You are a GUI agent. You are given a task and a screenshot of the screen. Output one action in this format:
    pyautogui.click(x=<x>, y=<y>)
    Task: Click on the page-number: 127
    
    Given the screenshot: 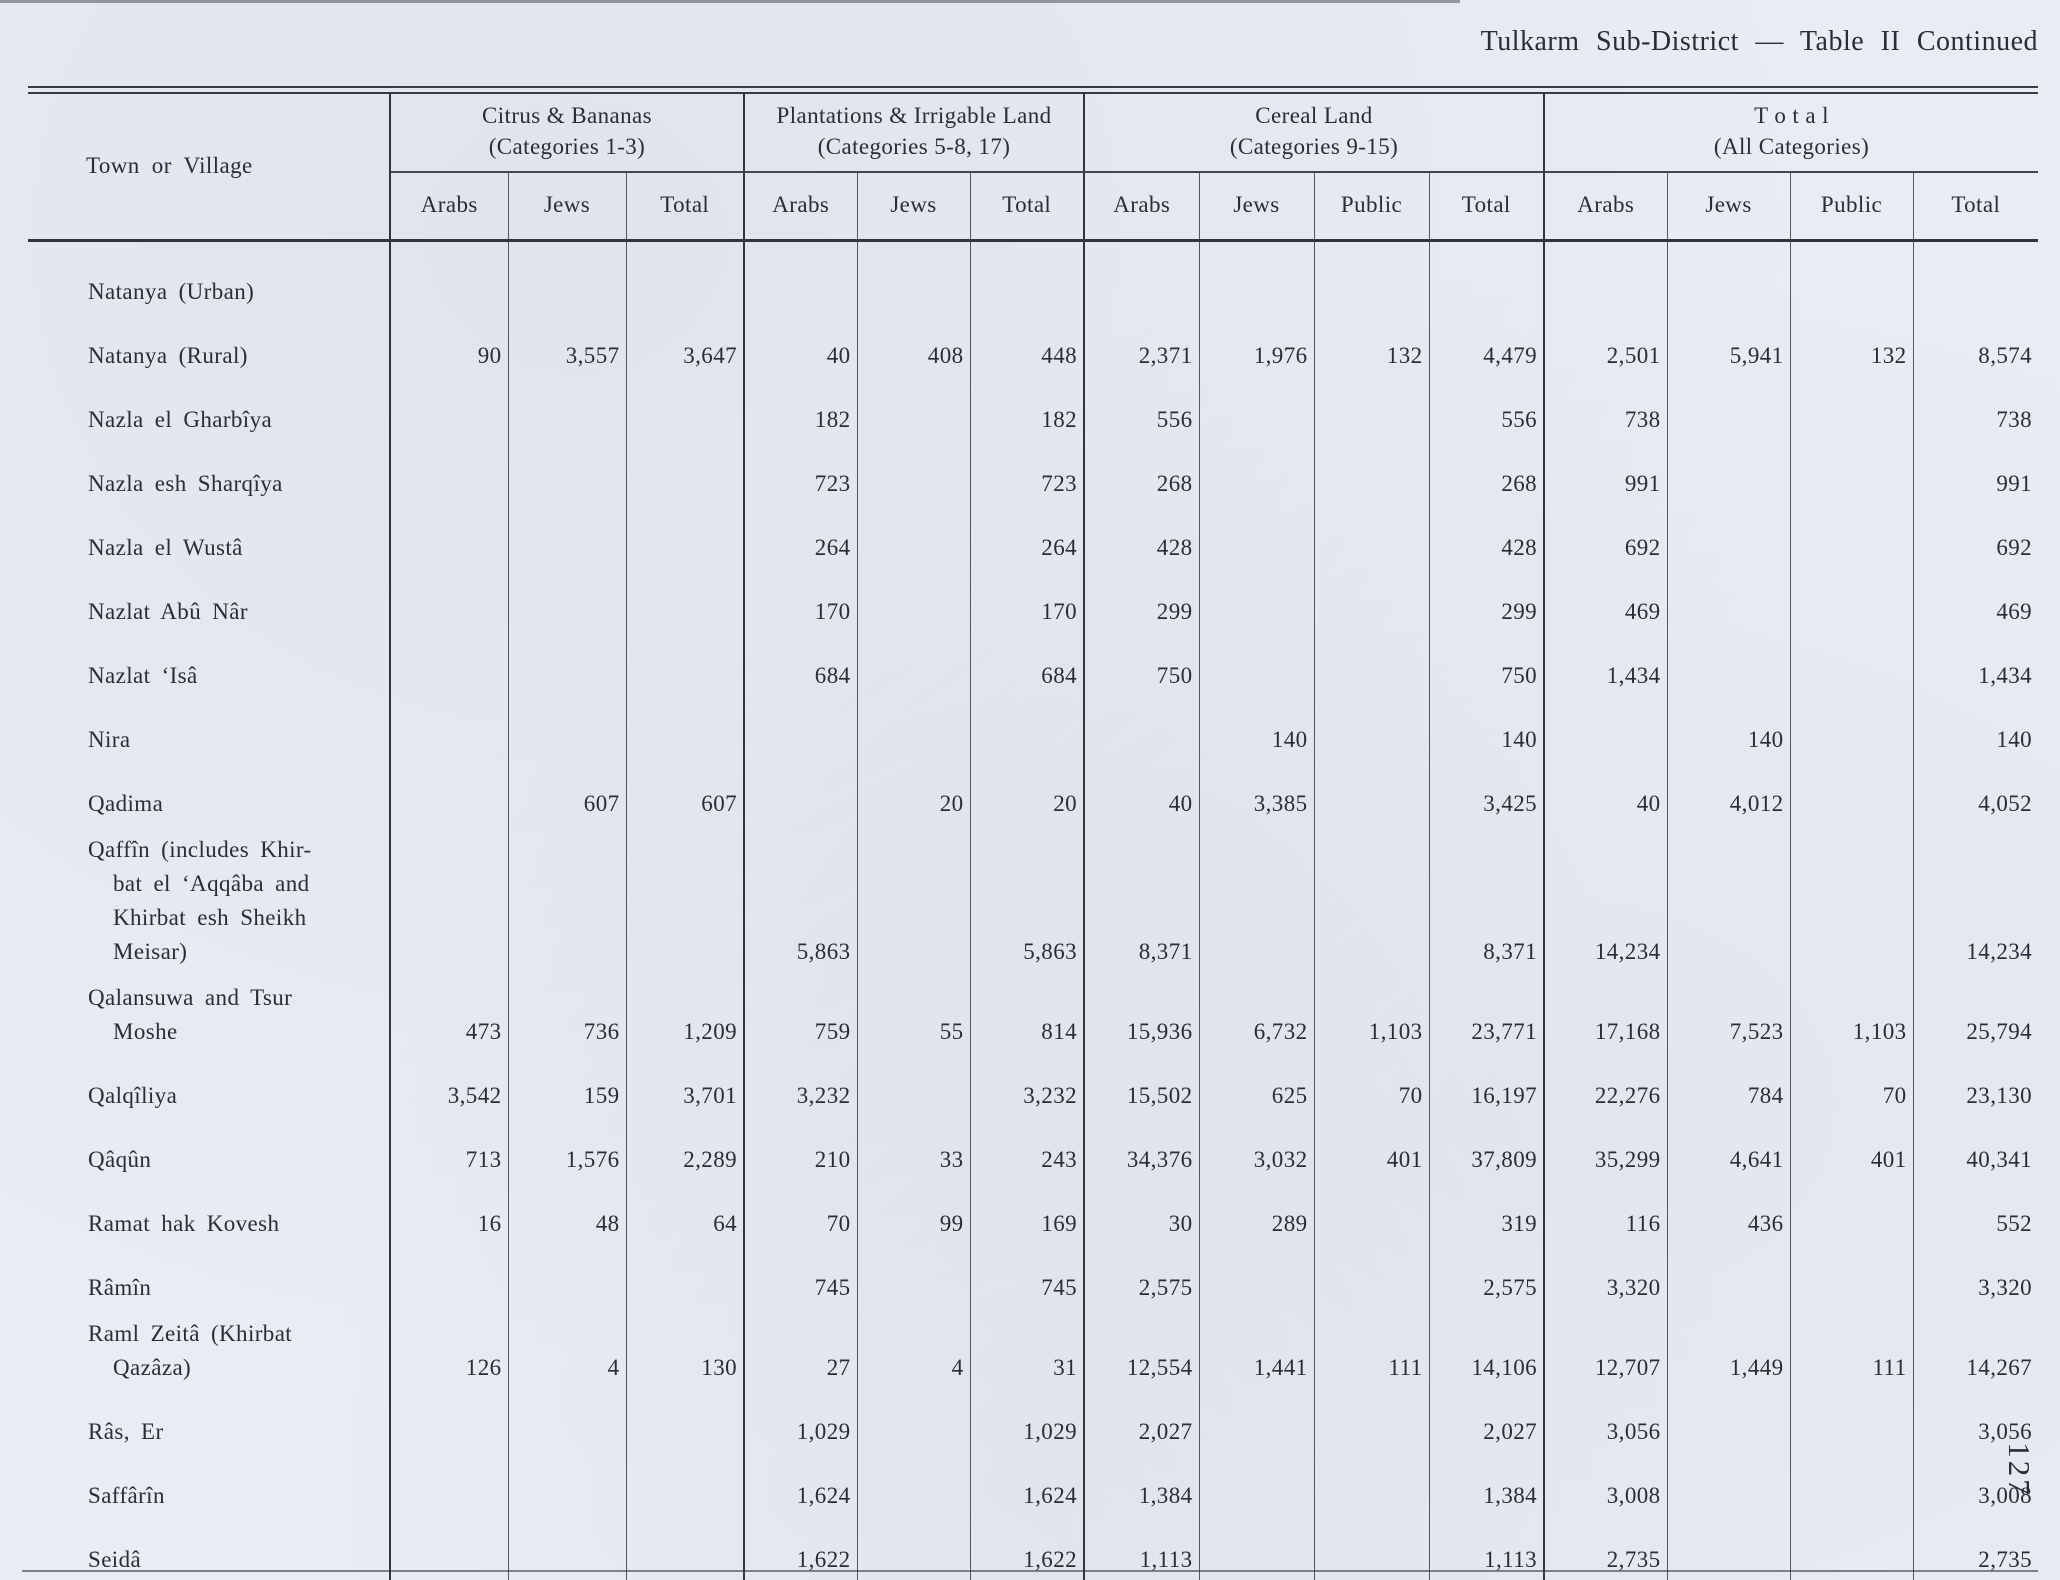 What is the action you would take?
    pyautogui.click(x=2019, y=1470)
    